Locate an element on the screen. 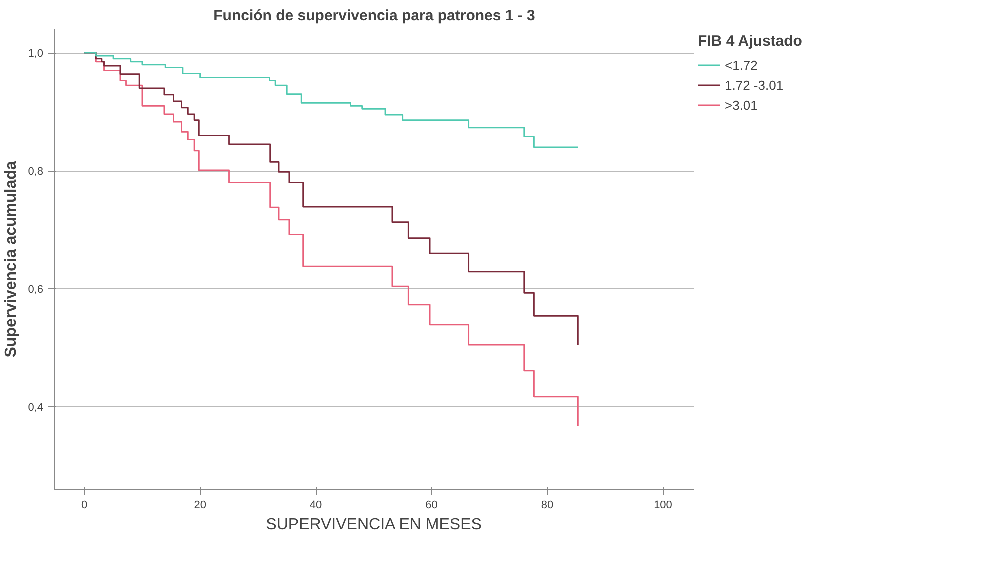  x-tick-label: 0 is located at coordinates (85, 506).